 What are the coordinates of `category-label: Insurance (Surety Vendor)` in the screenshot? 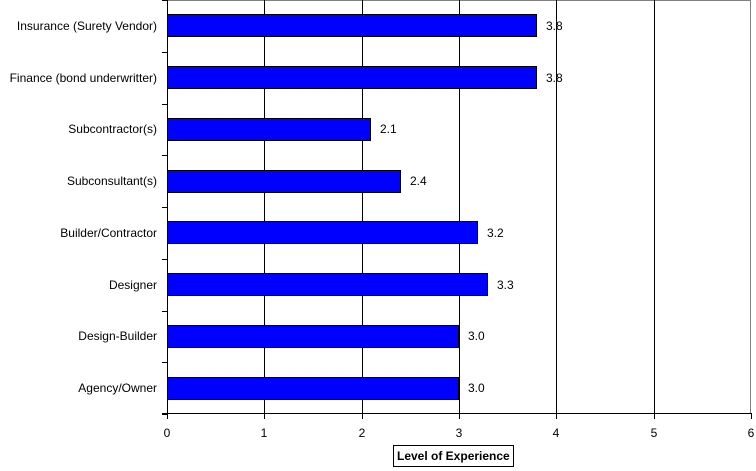 It's located at (86, 26).